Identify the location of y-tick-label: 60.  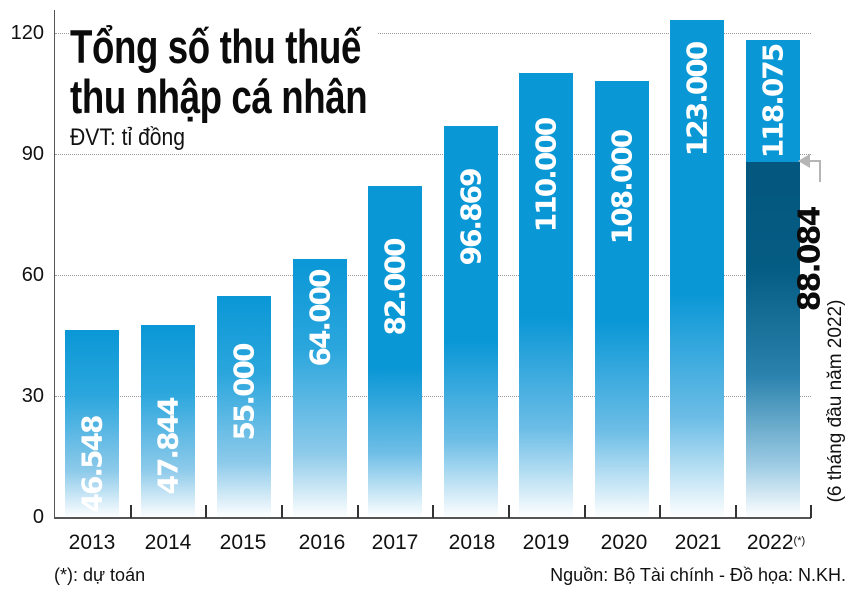
(32, 275).